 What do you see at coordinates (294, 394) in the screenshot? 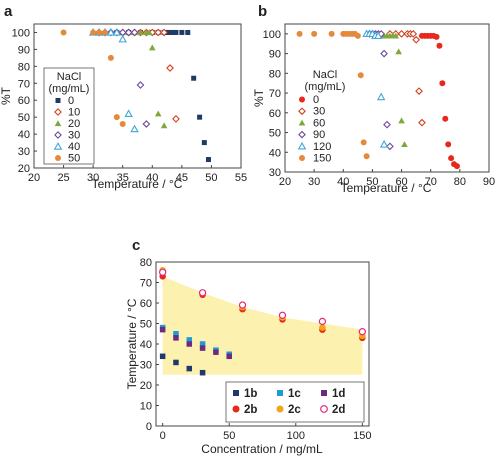
I see `legend-label-1c: 1c` at bounding box center [294, 394].